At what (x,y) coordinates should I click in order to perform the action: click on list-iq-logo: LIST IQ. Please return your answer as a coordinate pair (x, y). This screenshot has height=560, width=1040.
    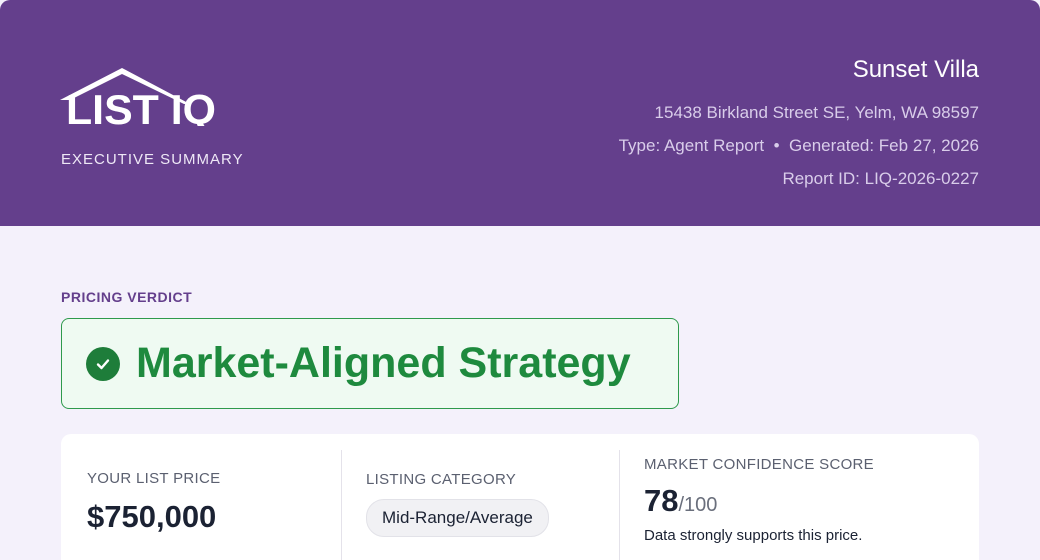
    Looking at the image, I should click on (140, 98).